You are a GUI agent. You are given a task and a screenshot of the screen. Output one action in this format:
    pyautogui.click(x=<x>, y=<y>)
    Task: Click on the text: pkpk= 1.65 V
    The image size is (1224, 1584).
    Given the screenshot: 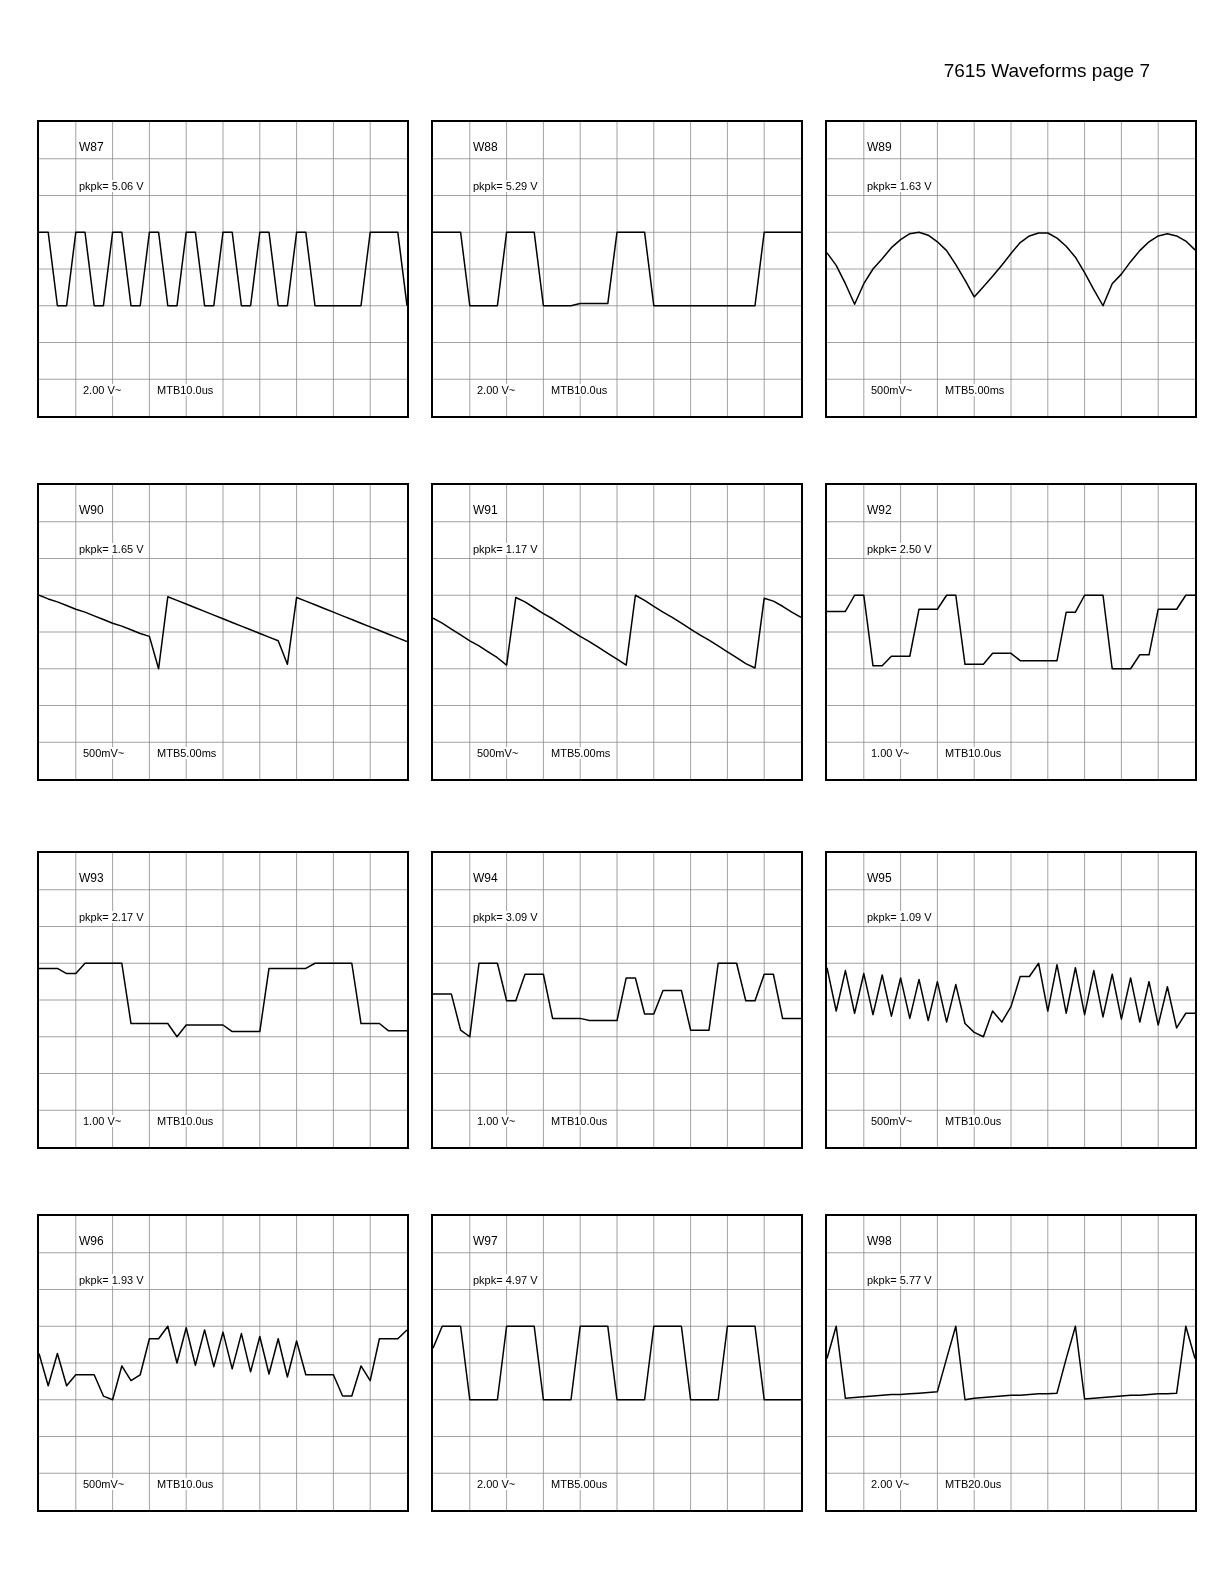 What is the action you would take?
    pyautogui.click(x=111, y=549)
    